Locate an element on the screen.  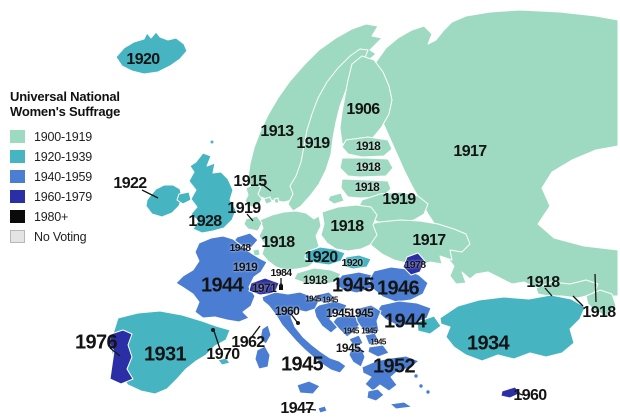
legend-item-1900-1919: 1900-1919 is located at coordinates (74, 137).